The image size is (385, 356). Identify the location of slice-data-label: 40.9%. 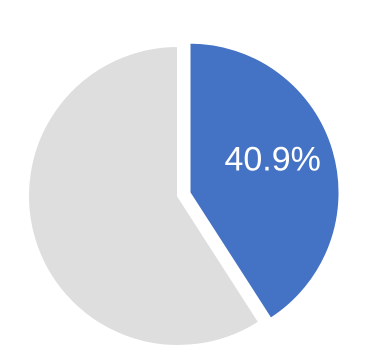
(272, 159).